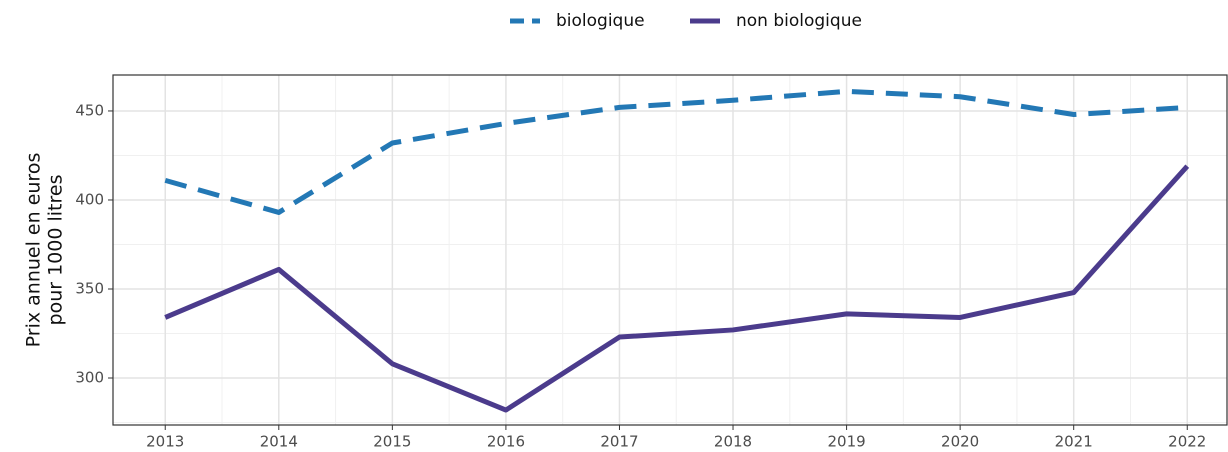  I want to click on x-tick-label: 2017, so click(619, 442).